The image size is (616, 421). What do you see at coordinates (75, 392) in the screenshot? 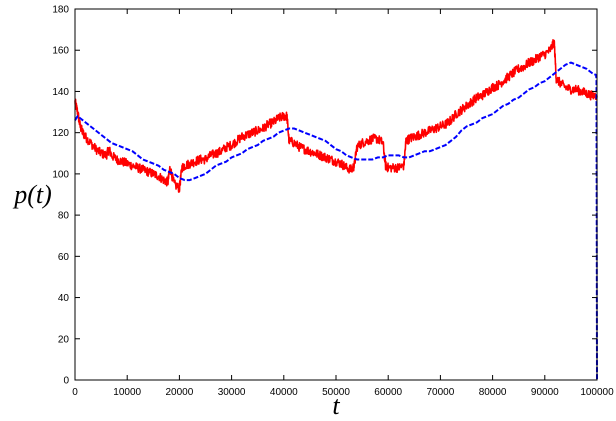
I see `x-tick-label: 0` at bounding box center [75, 392].